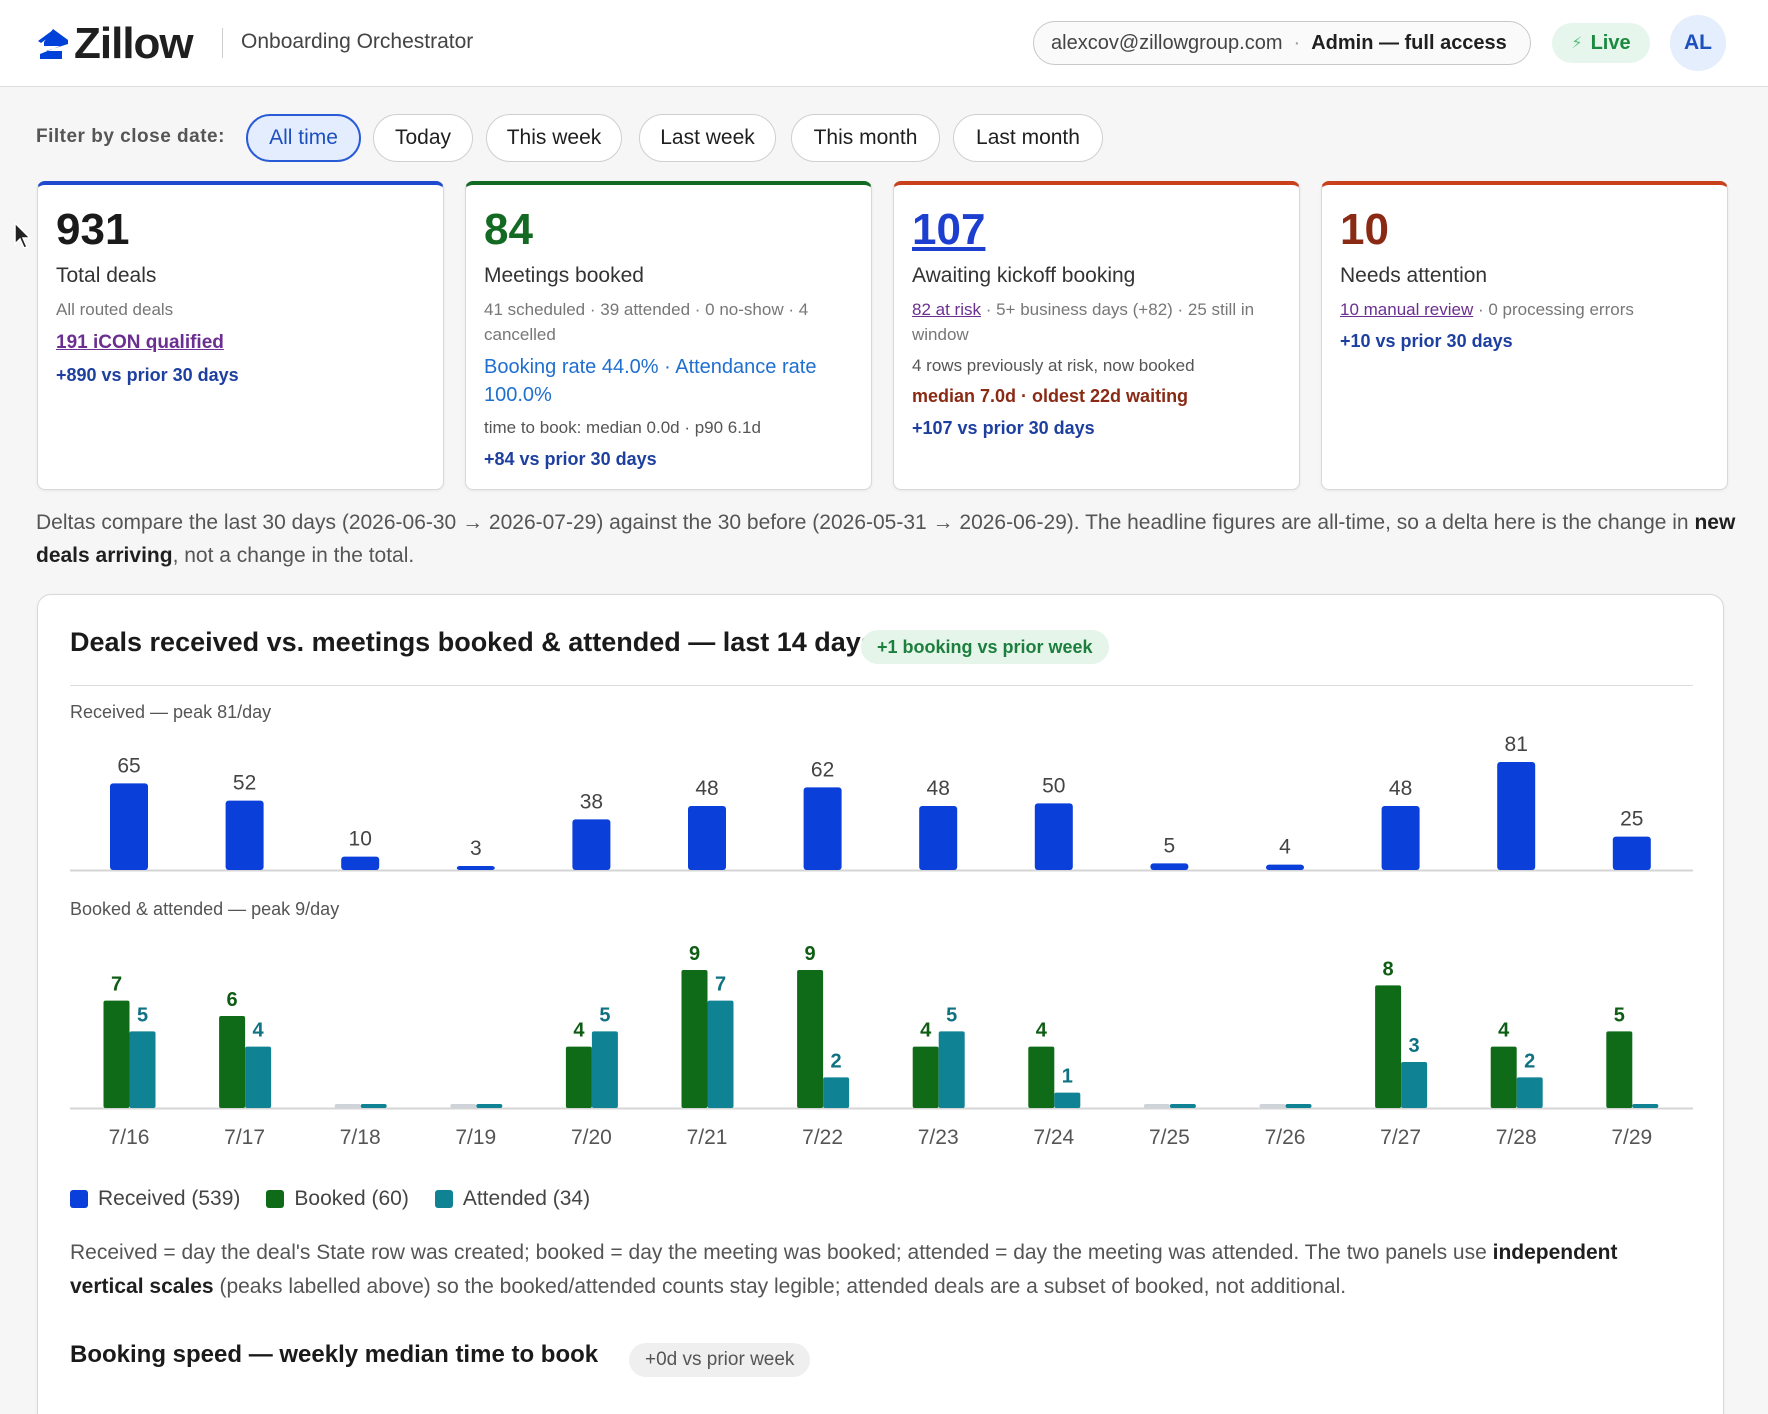 The width and height of the screenshot is (1768, 1414). What do you see at coordinates (822, 1137) in the screenshot?
I see `x-tick-label: 7/22` at bounding box center [822, 1137].